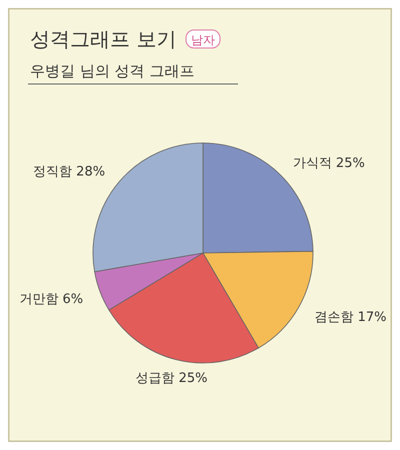 This screenshot has width=400, height=450. Describe the element at coordinates (91, 172) in the screenshot. I see `data-label: 28%` at that location.